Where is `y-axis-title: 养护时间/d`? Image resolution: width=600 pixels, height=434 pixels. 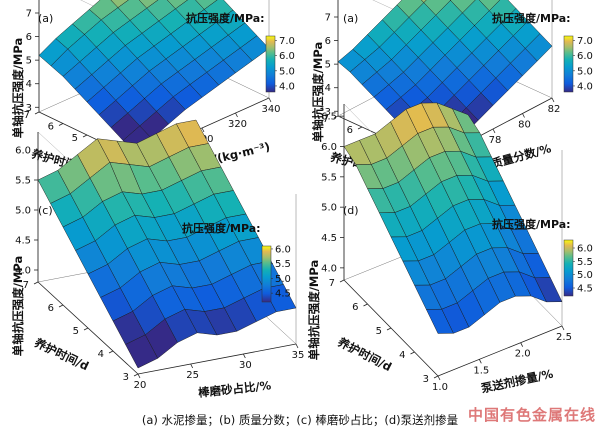
y-axis-title: 养护时间/d is located at coordinates (61, 354).